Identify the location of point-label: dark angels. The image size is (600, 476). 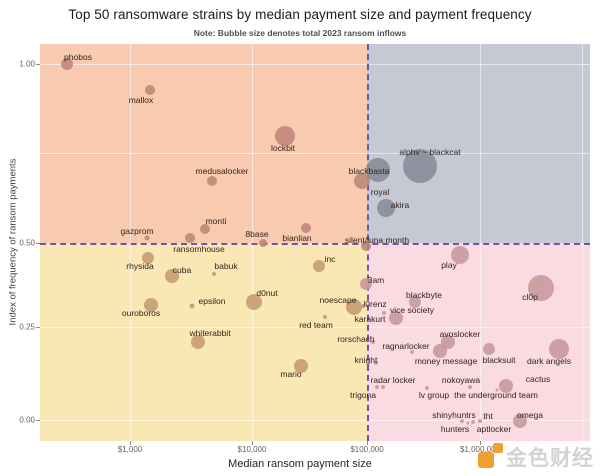
(549, 361).